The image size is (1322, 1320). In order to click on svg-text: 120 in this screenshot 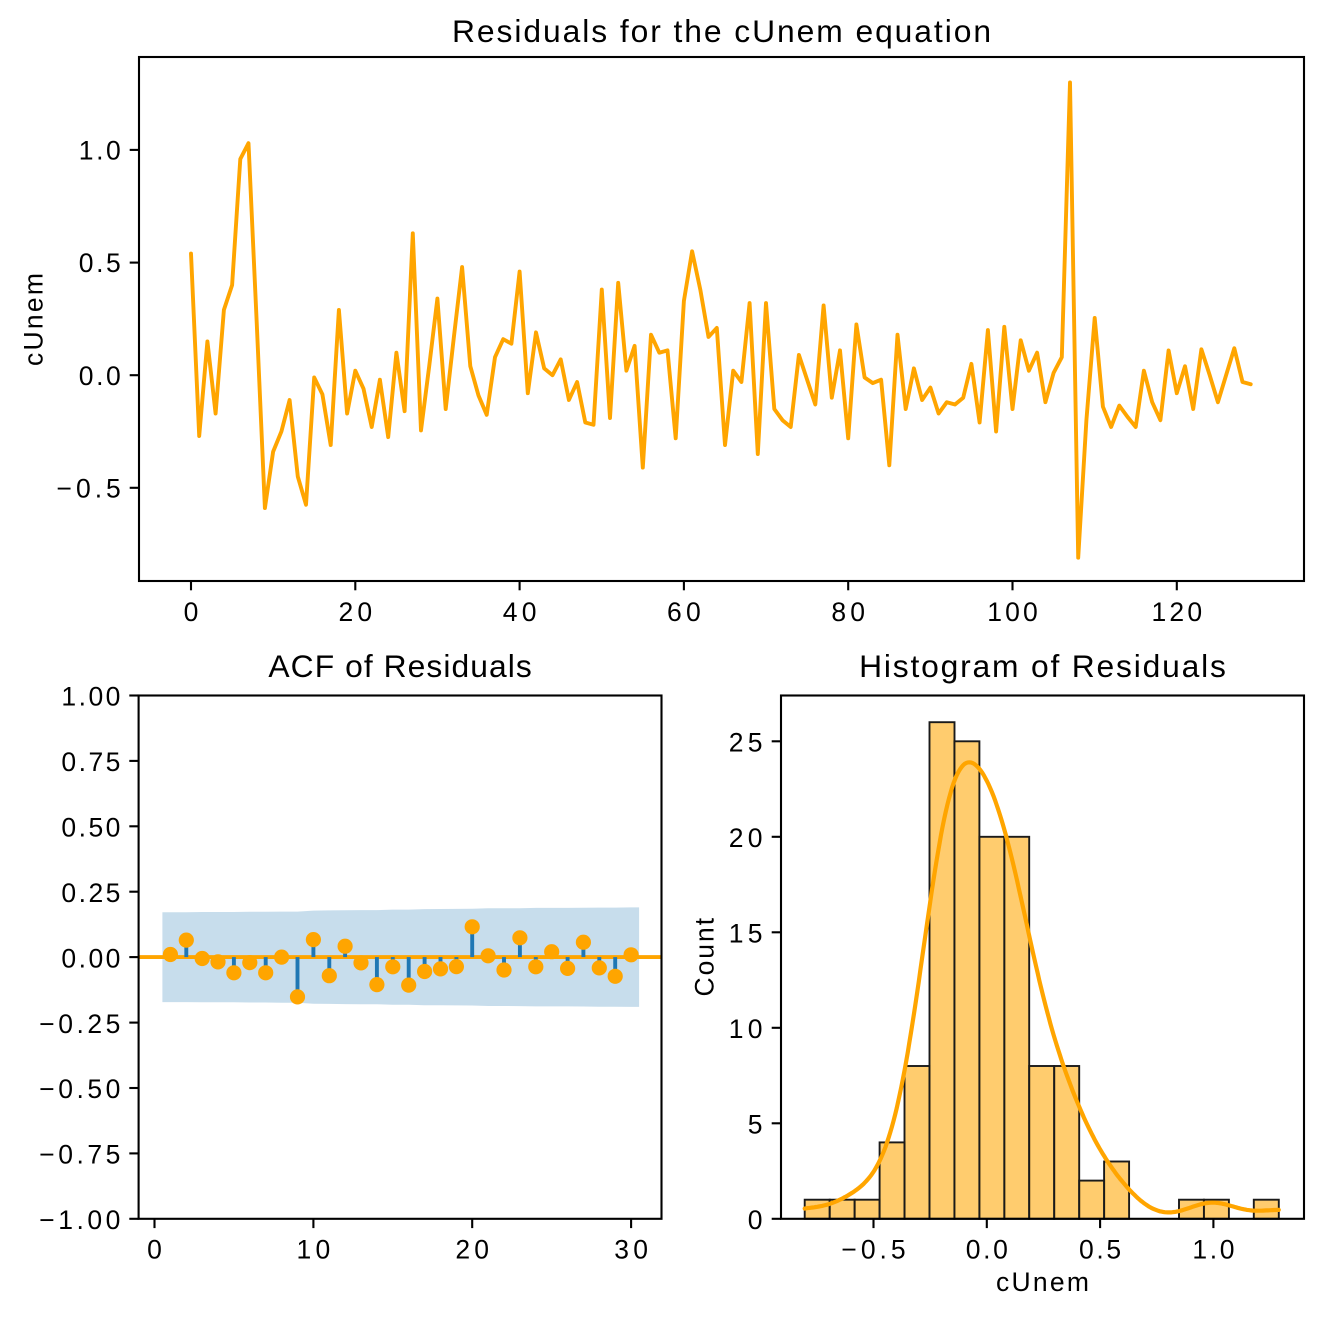, I will do `click(1177, 612)`.